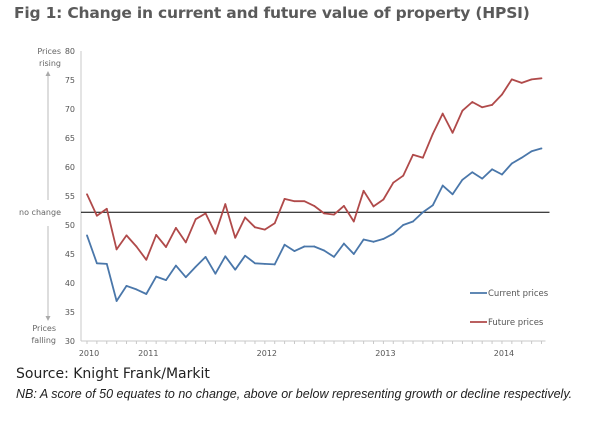 This screenshot has width=600, height=425. Describe the element at coordinates (267, 353) in the screenshot. I see `x-tick-label: 2012` at that location.